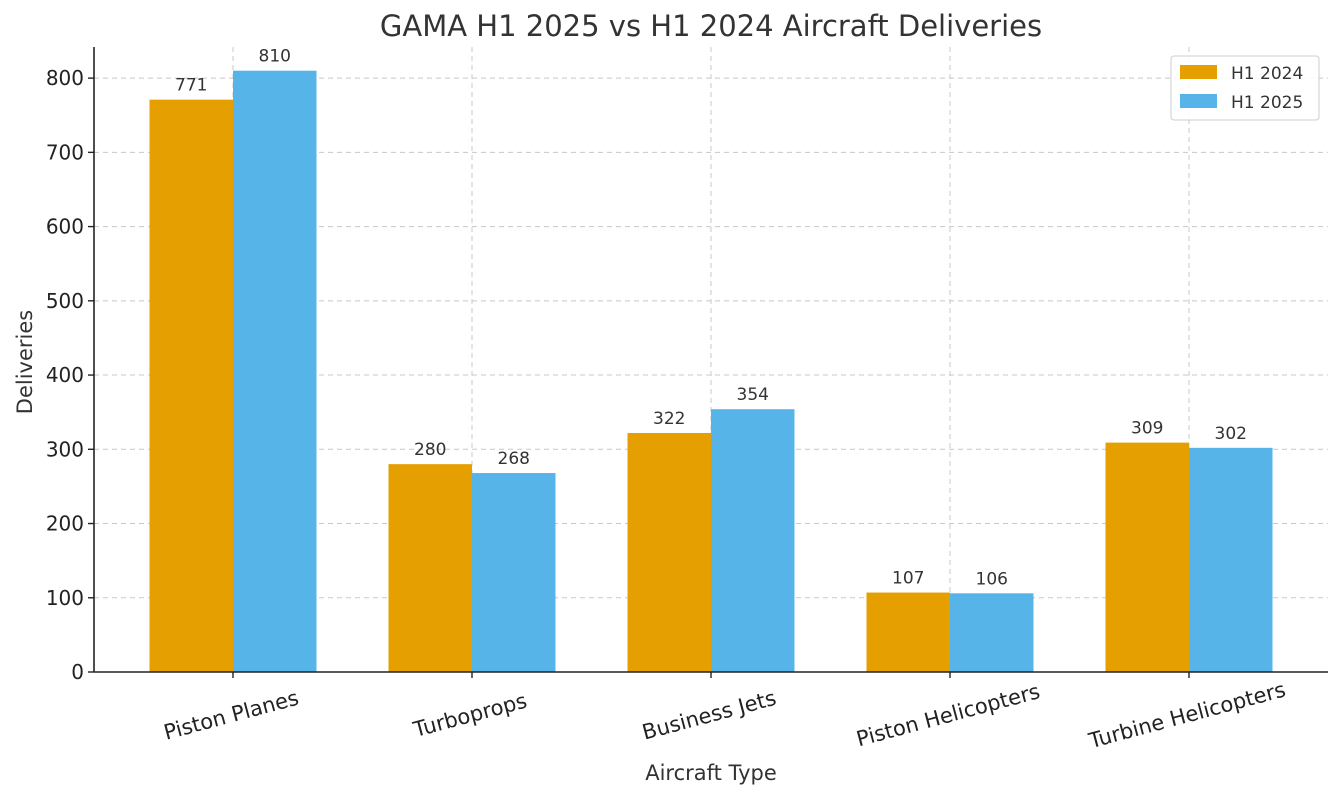  I want to click on legend-swatch-h1-2024, so click(1198, 72).